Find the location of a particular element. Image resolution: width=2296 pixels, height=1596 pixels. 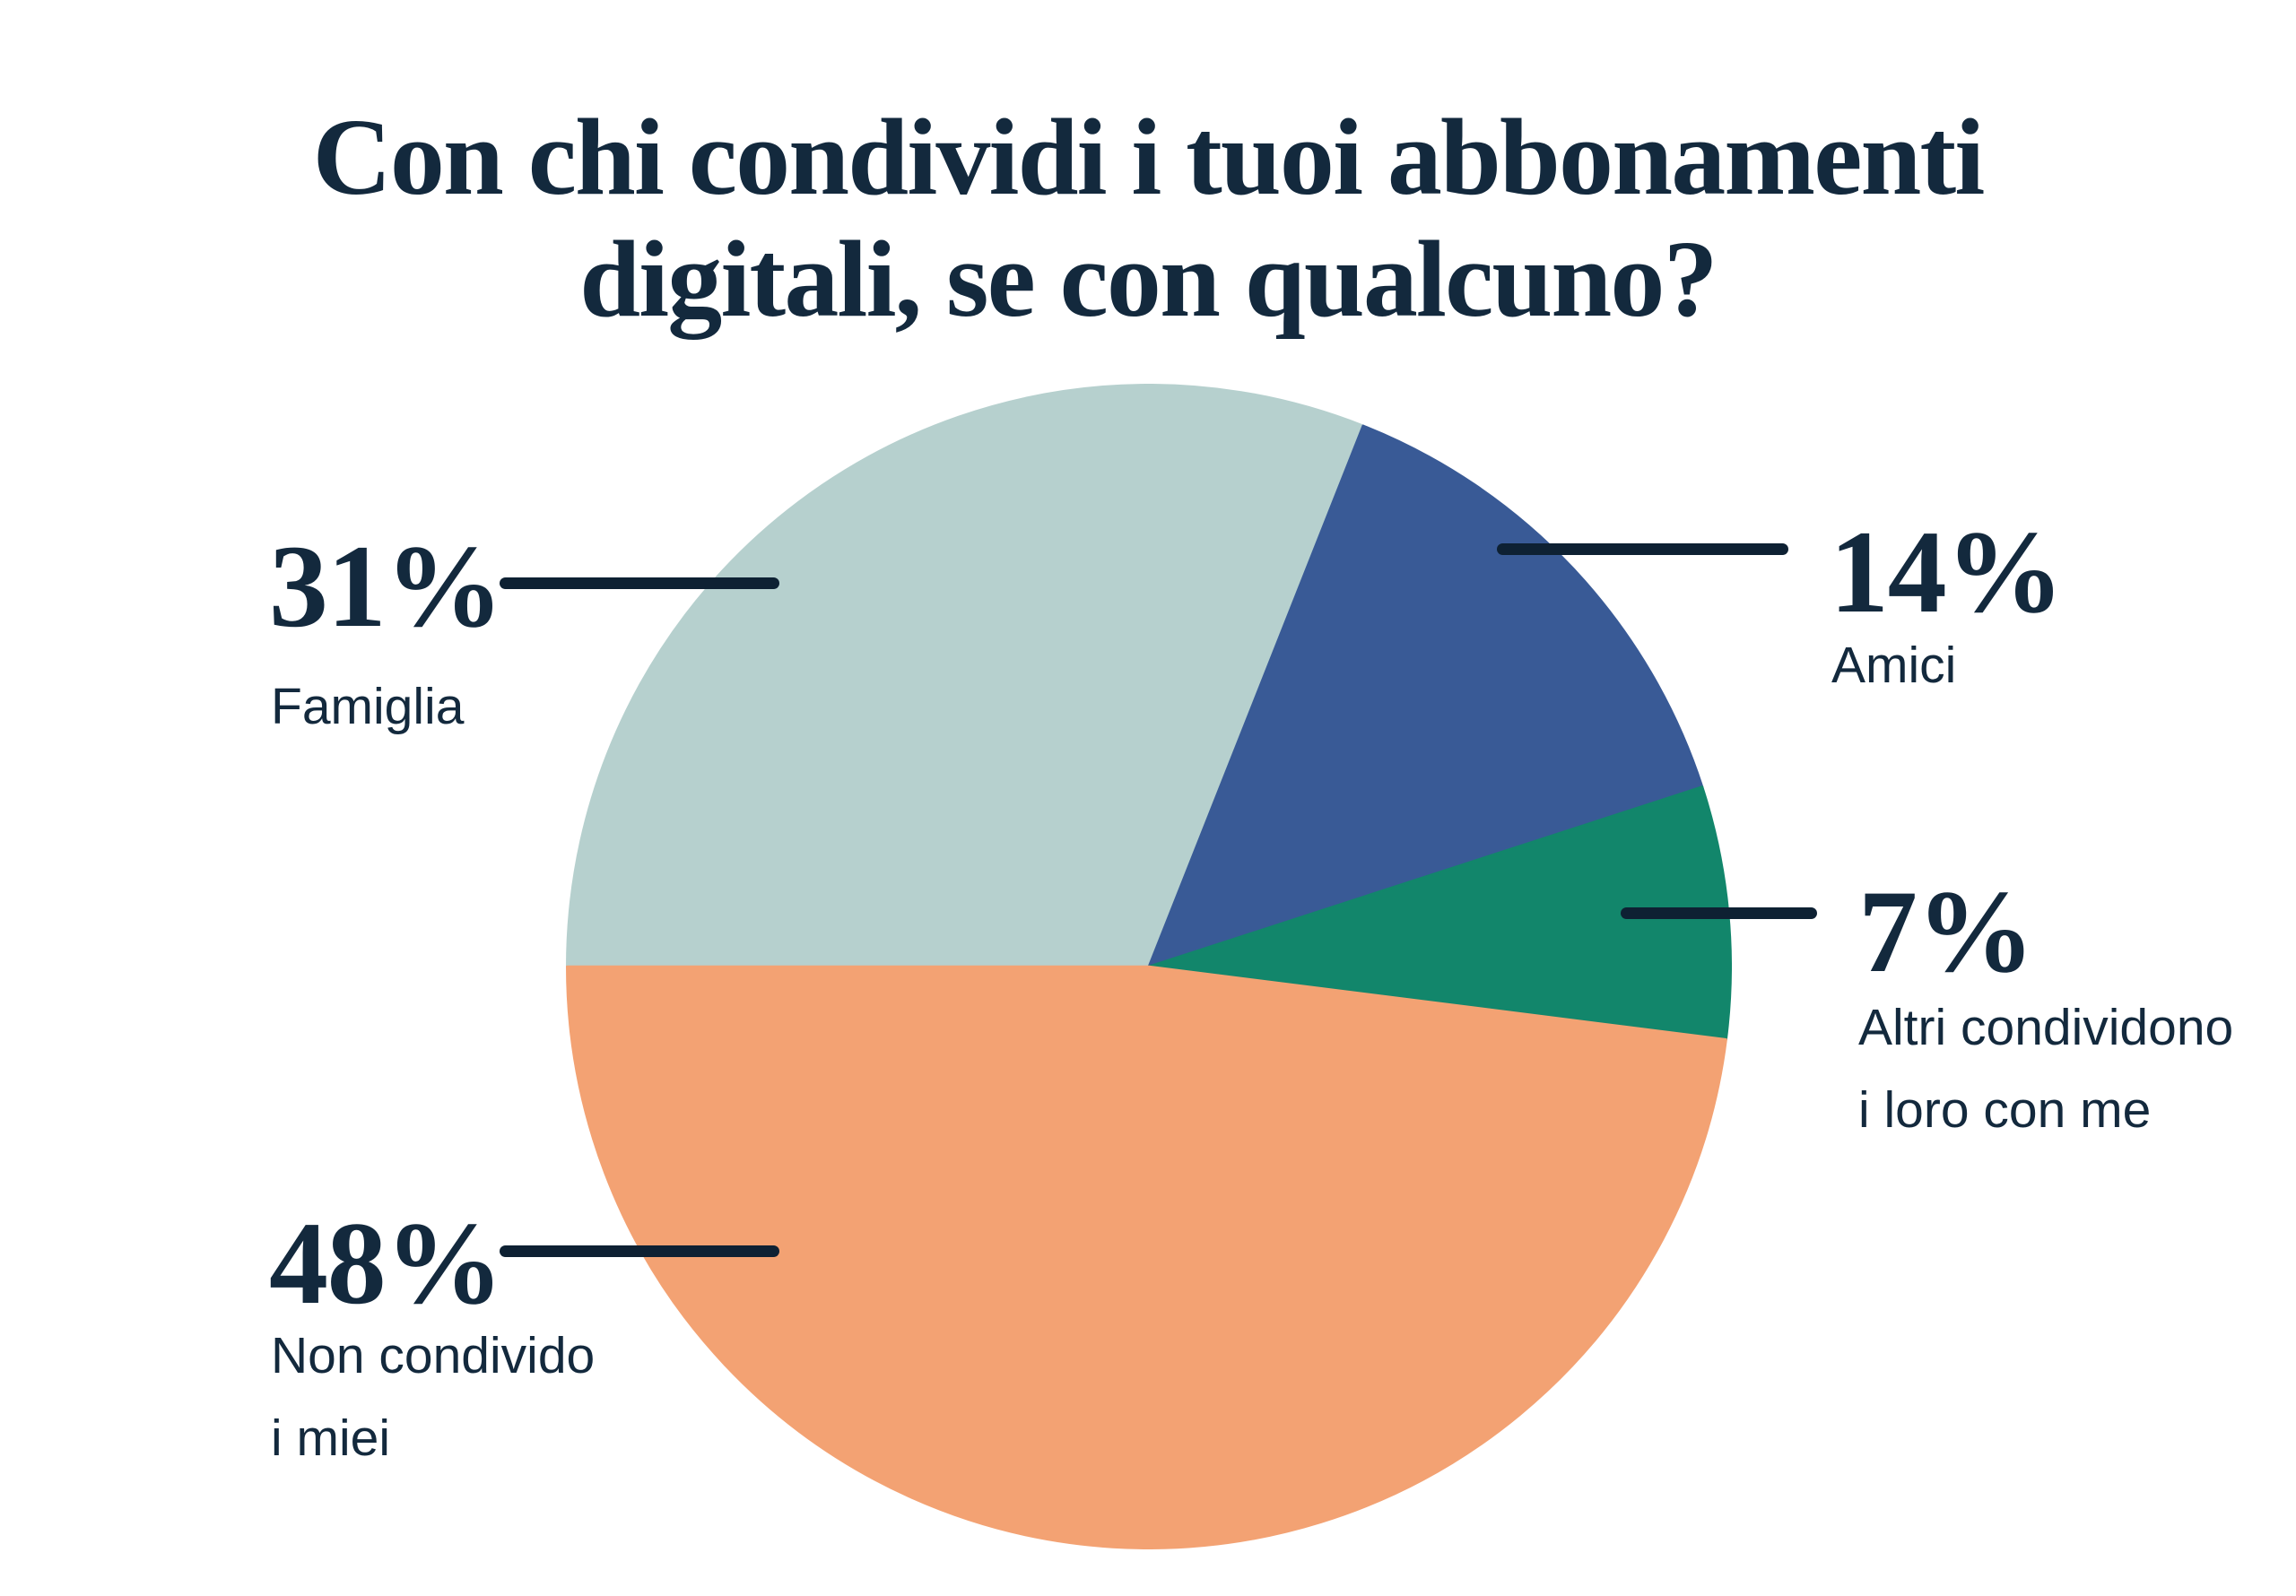

chart-title-line-2: digitali, se con qualcuno? is located at coordinates (1148, 280).